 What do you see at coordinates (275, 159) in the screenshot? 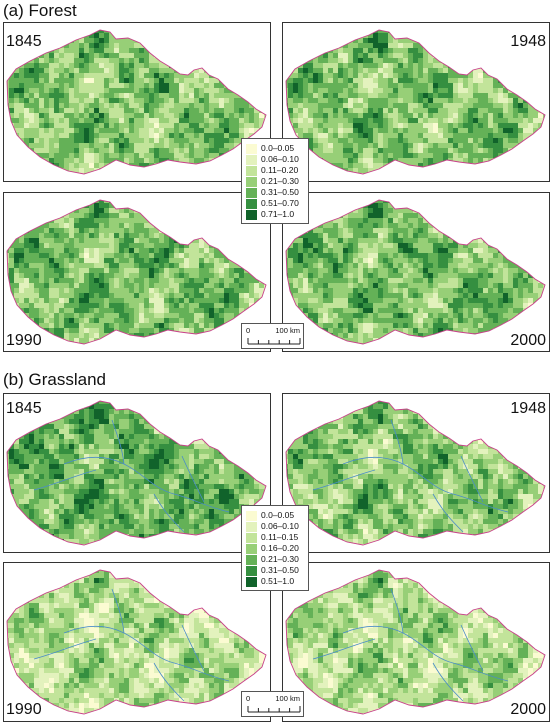
I see `legend-item: 0.06–0.10` at bounding box center [275, 159].